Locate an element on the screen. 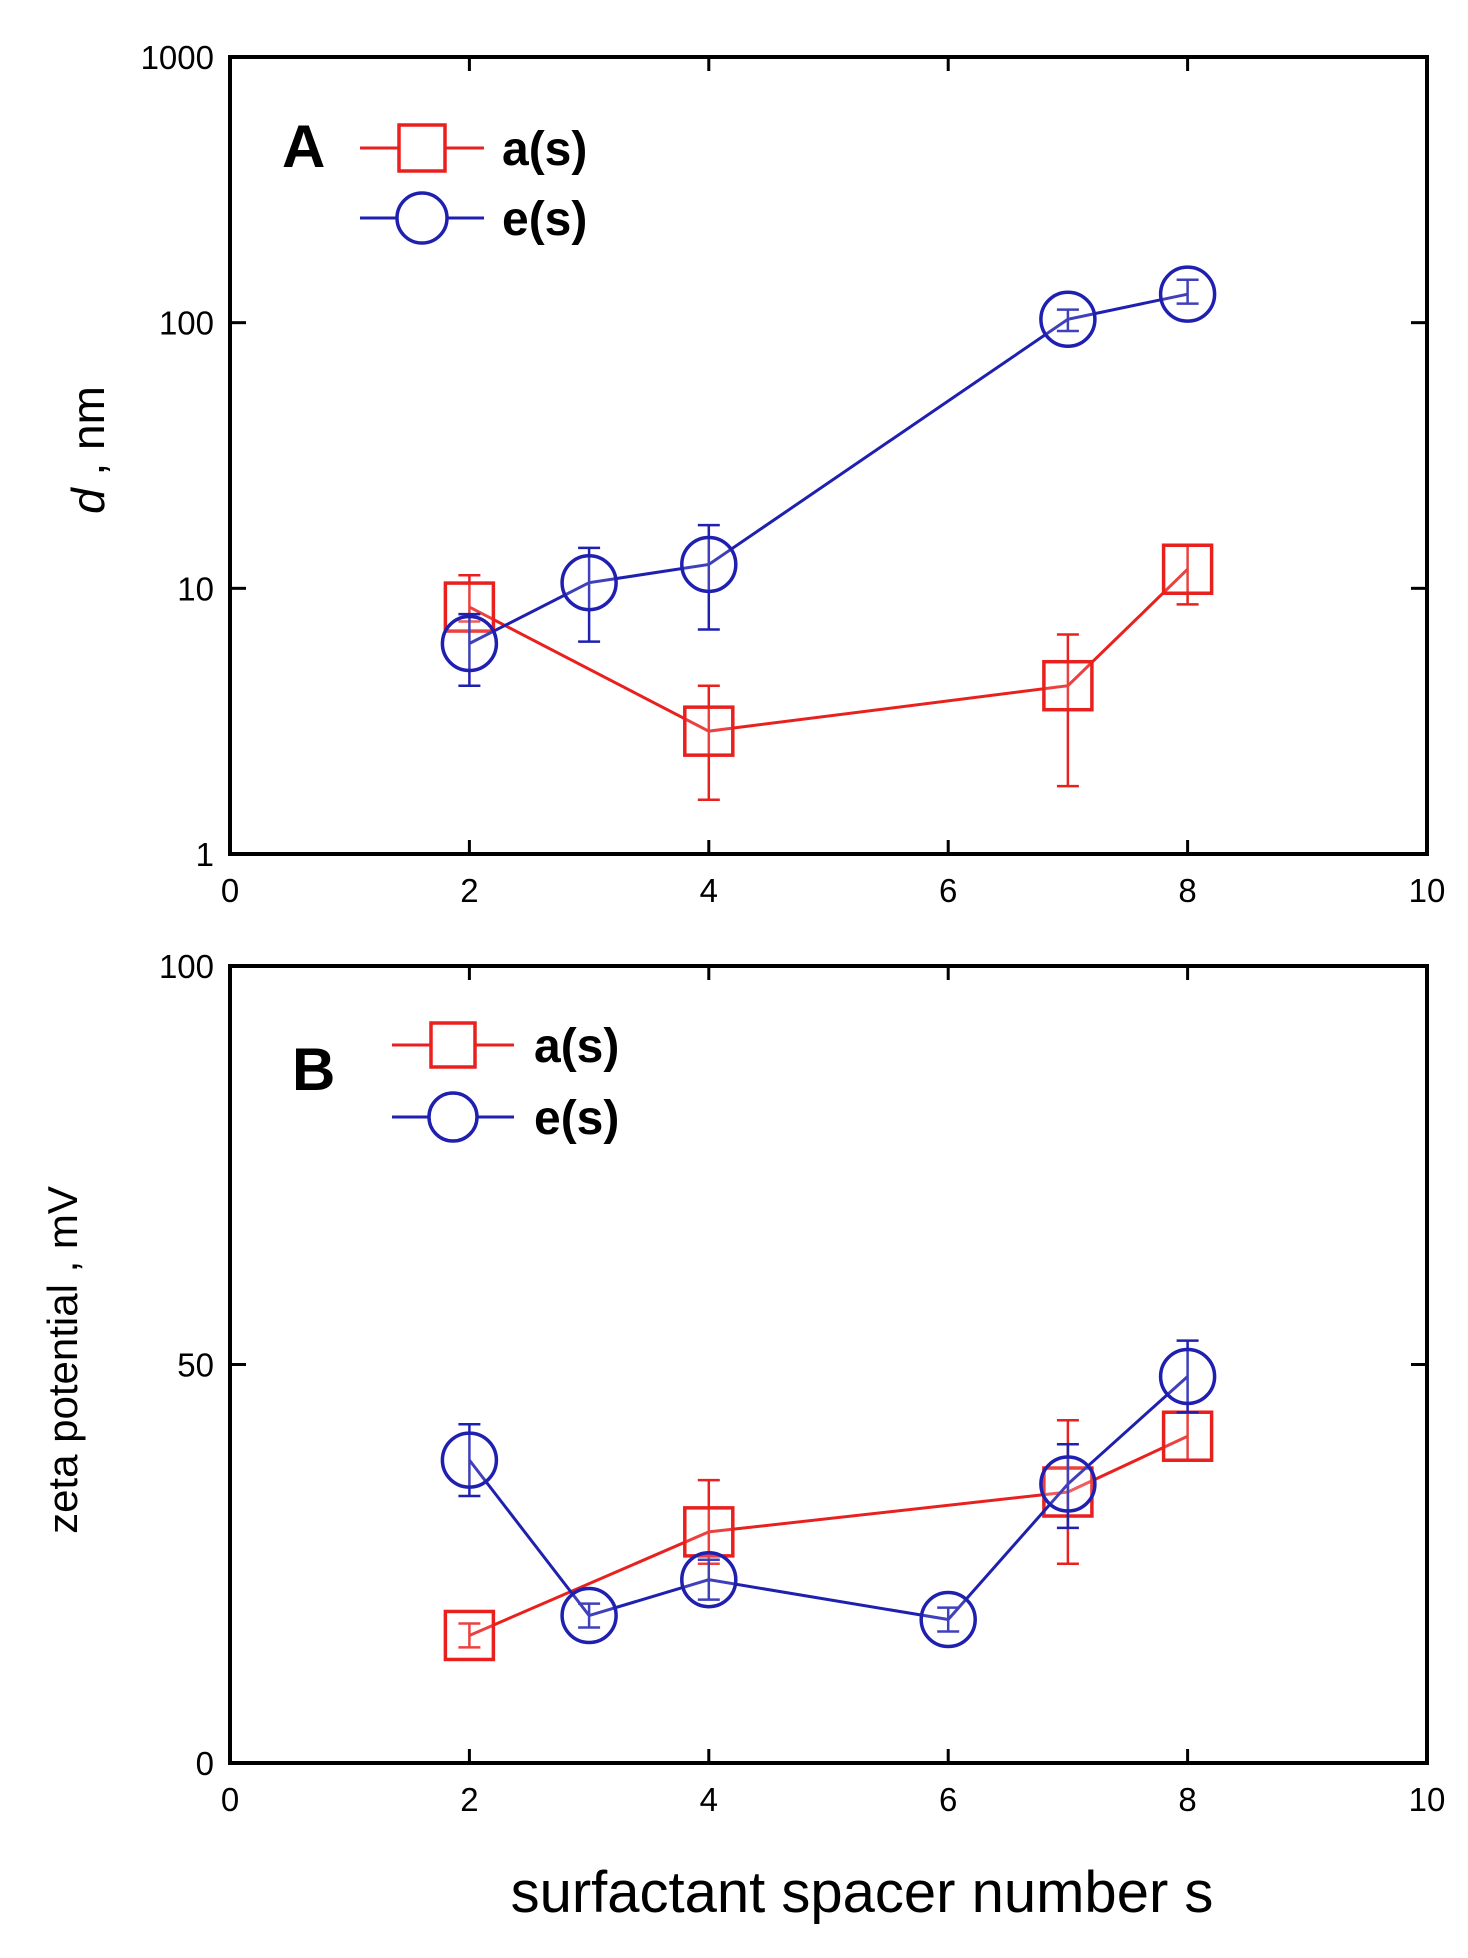  panel-b-marks is located at coordinates (828, 1500).